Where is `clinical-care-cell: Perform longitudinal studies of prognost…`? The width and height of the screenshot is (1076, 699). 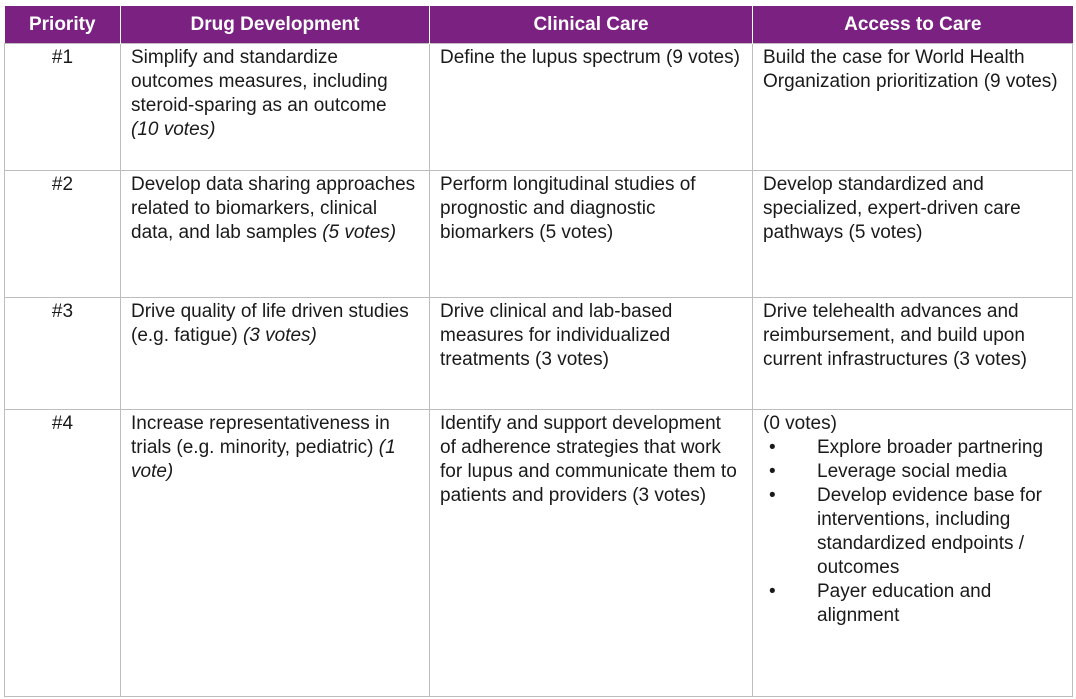 clinical-care-cell: Perform longitudinal studies of prognost… is located at coordinates (591, 234).